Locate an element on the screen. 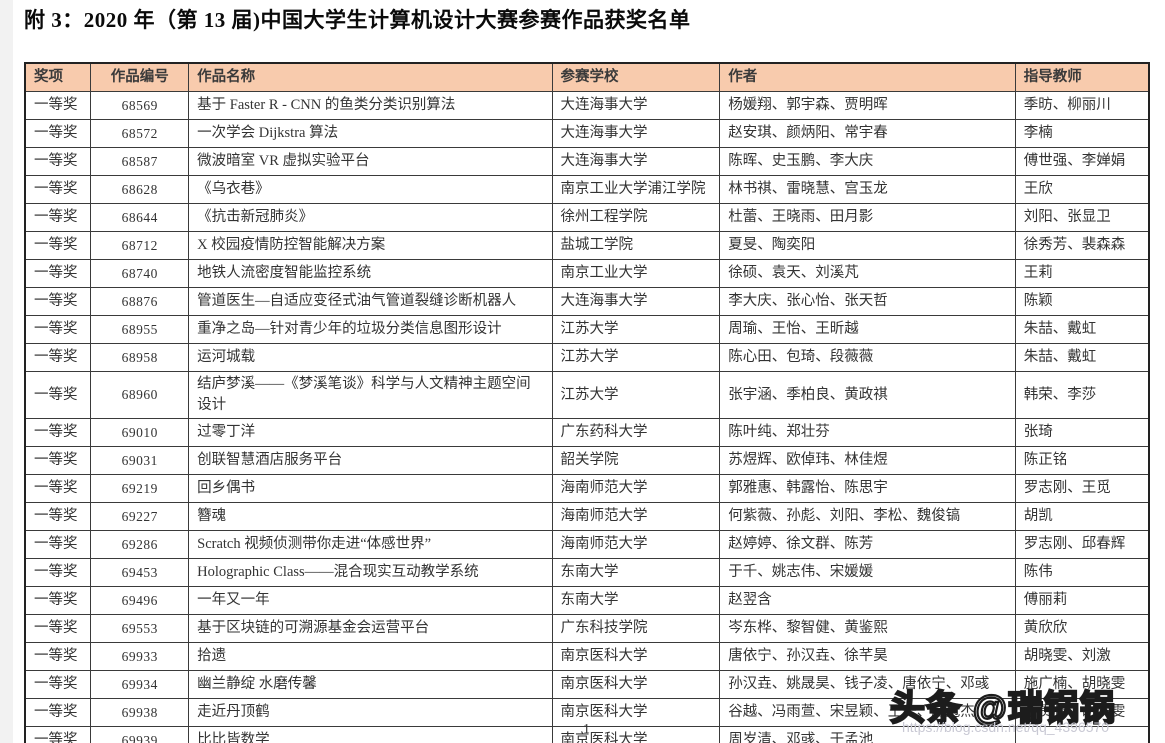 The height and width of the screenshot is (743, 1165). table-row: 一等奖 69496 一年又一年 东南大学 赵翌含 傅丽莉 is located at coordinates (587, 601).